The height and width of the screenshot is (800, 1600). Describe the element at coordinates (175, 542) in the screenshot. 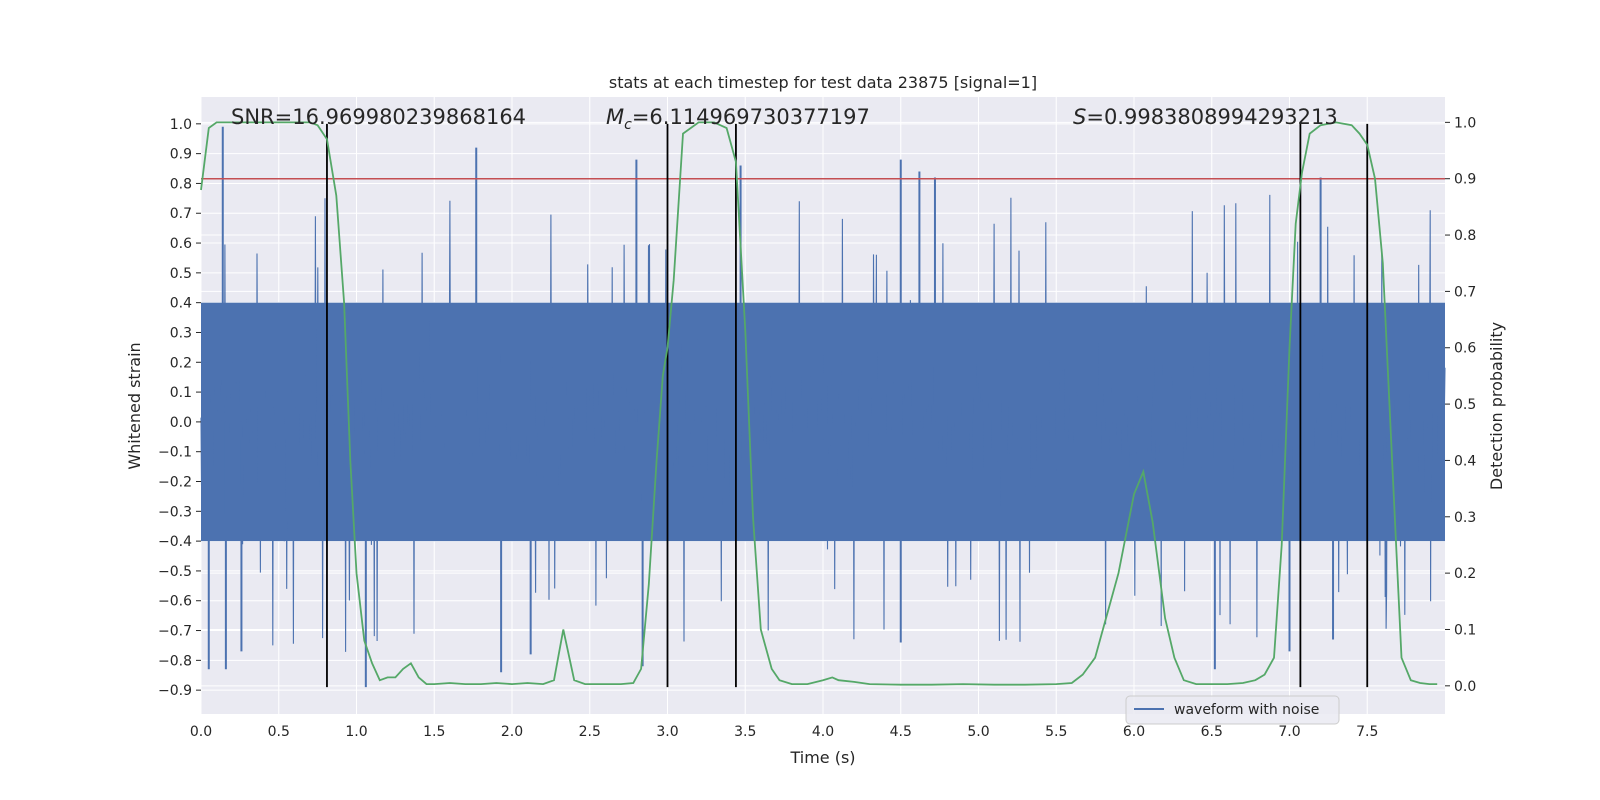

I see `y-tick-label: −0.4` at that location.